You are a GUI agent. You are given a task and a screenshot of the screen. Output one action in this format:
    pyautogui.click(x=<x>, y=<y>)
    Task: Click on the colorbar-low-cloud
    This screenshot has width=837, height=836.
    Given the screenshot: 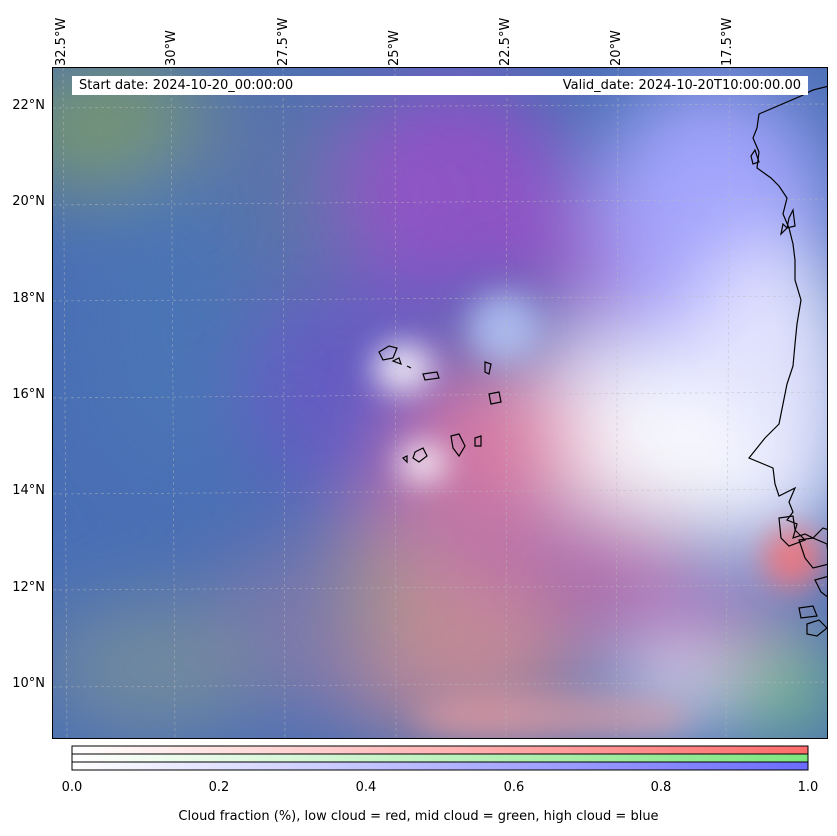 What is the action you would take?
    pyautogui.click(x=440, y=750)
    